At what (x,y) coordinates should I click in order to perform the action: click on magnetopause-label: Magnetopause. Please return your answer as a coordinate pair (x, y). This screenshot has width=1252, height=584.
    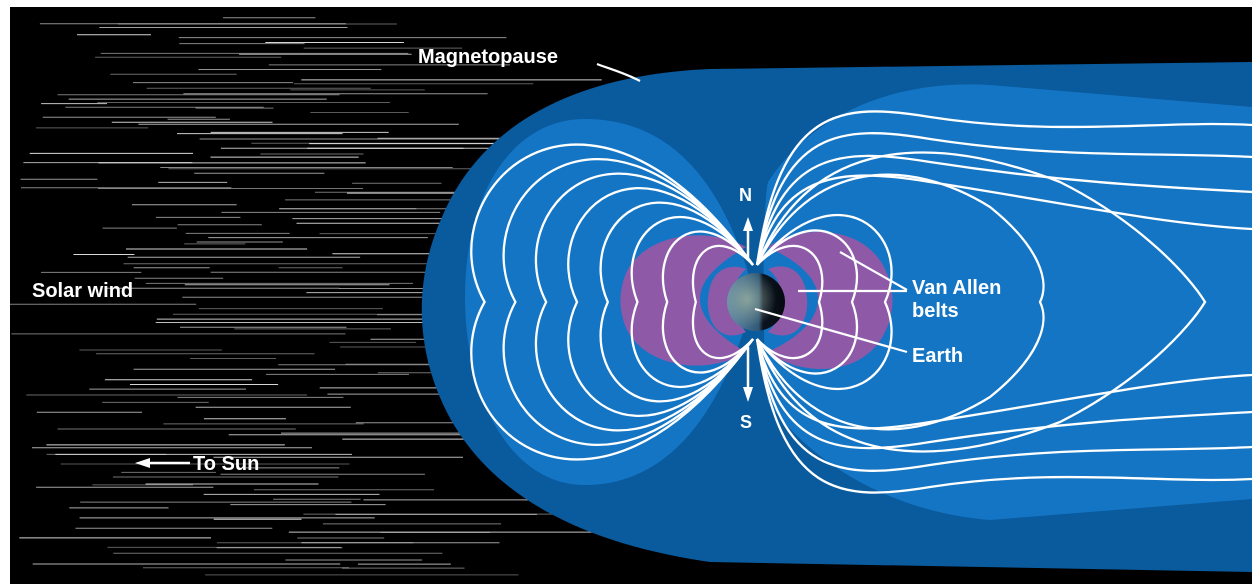
    Looking at the image, I should click on (488, 57).